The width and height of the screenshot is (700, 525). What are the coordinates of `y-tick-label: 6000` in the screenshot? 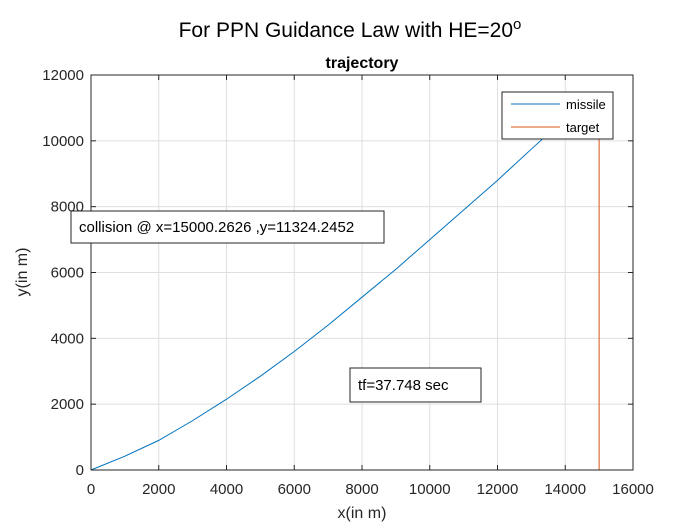 It's located at (67, 273).